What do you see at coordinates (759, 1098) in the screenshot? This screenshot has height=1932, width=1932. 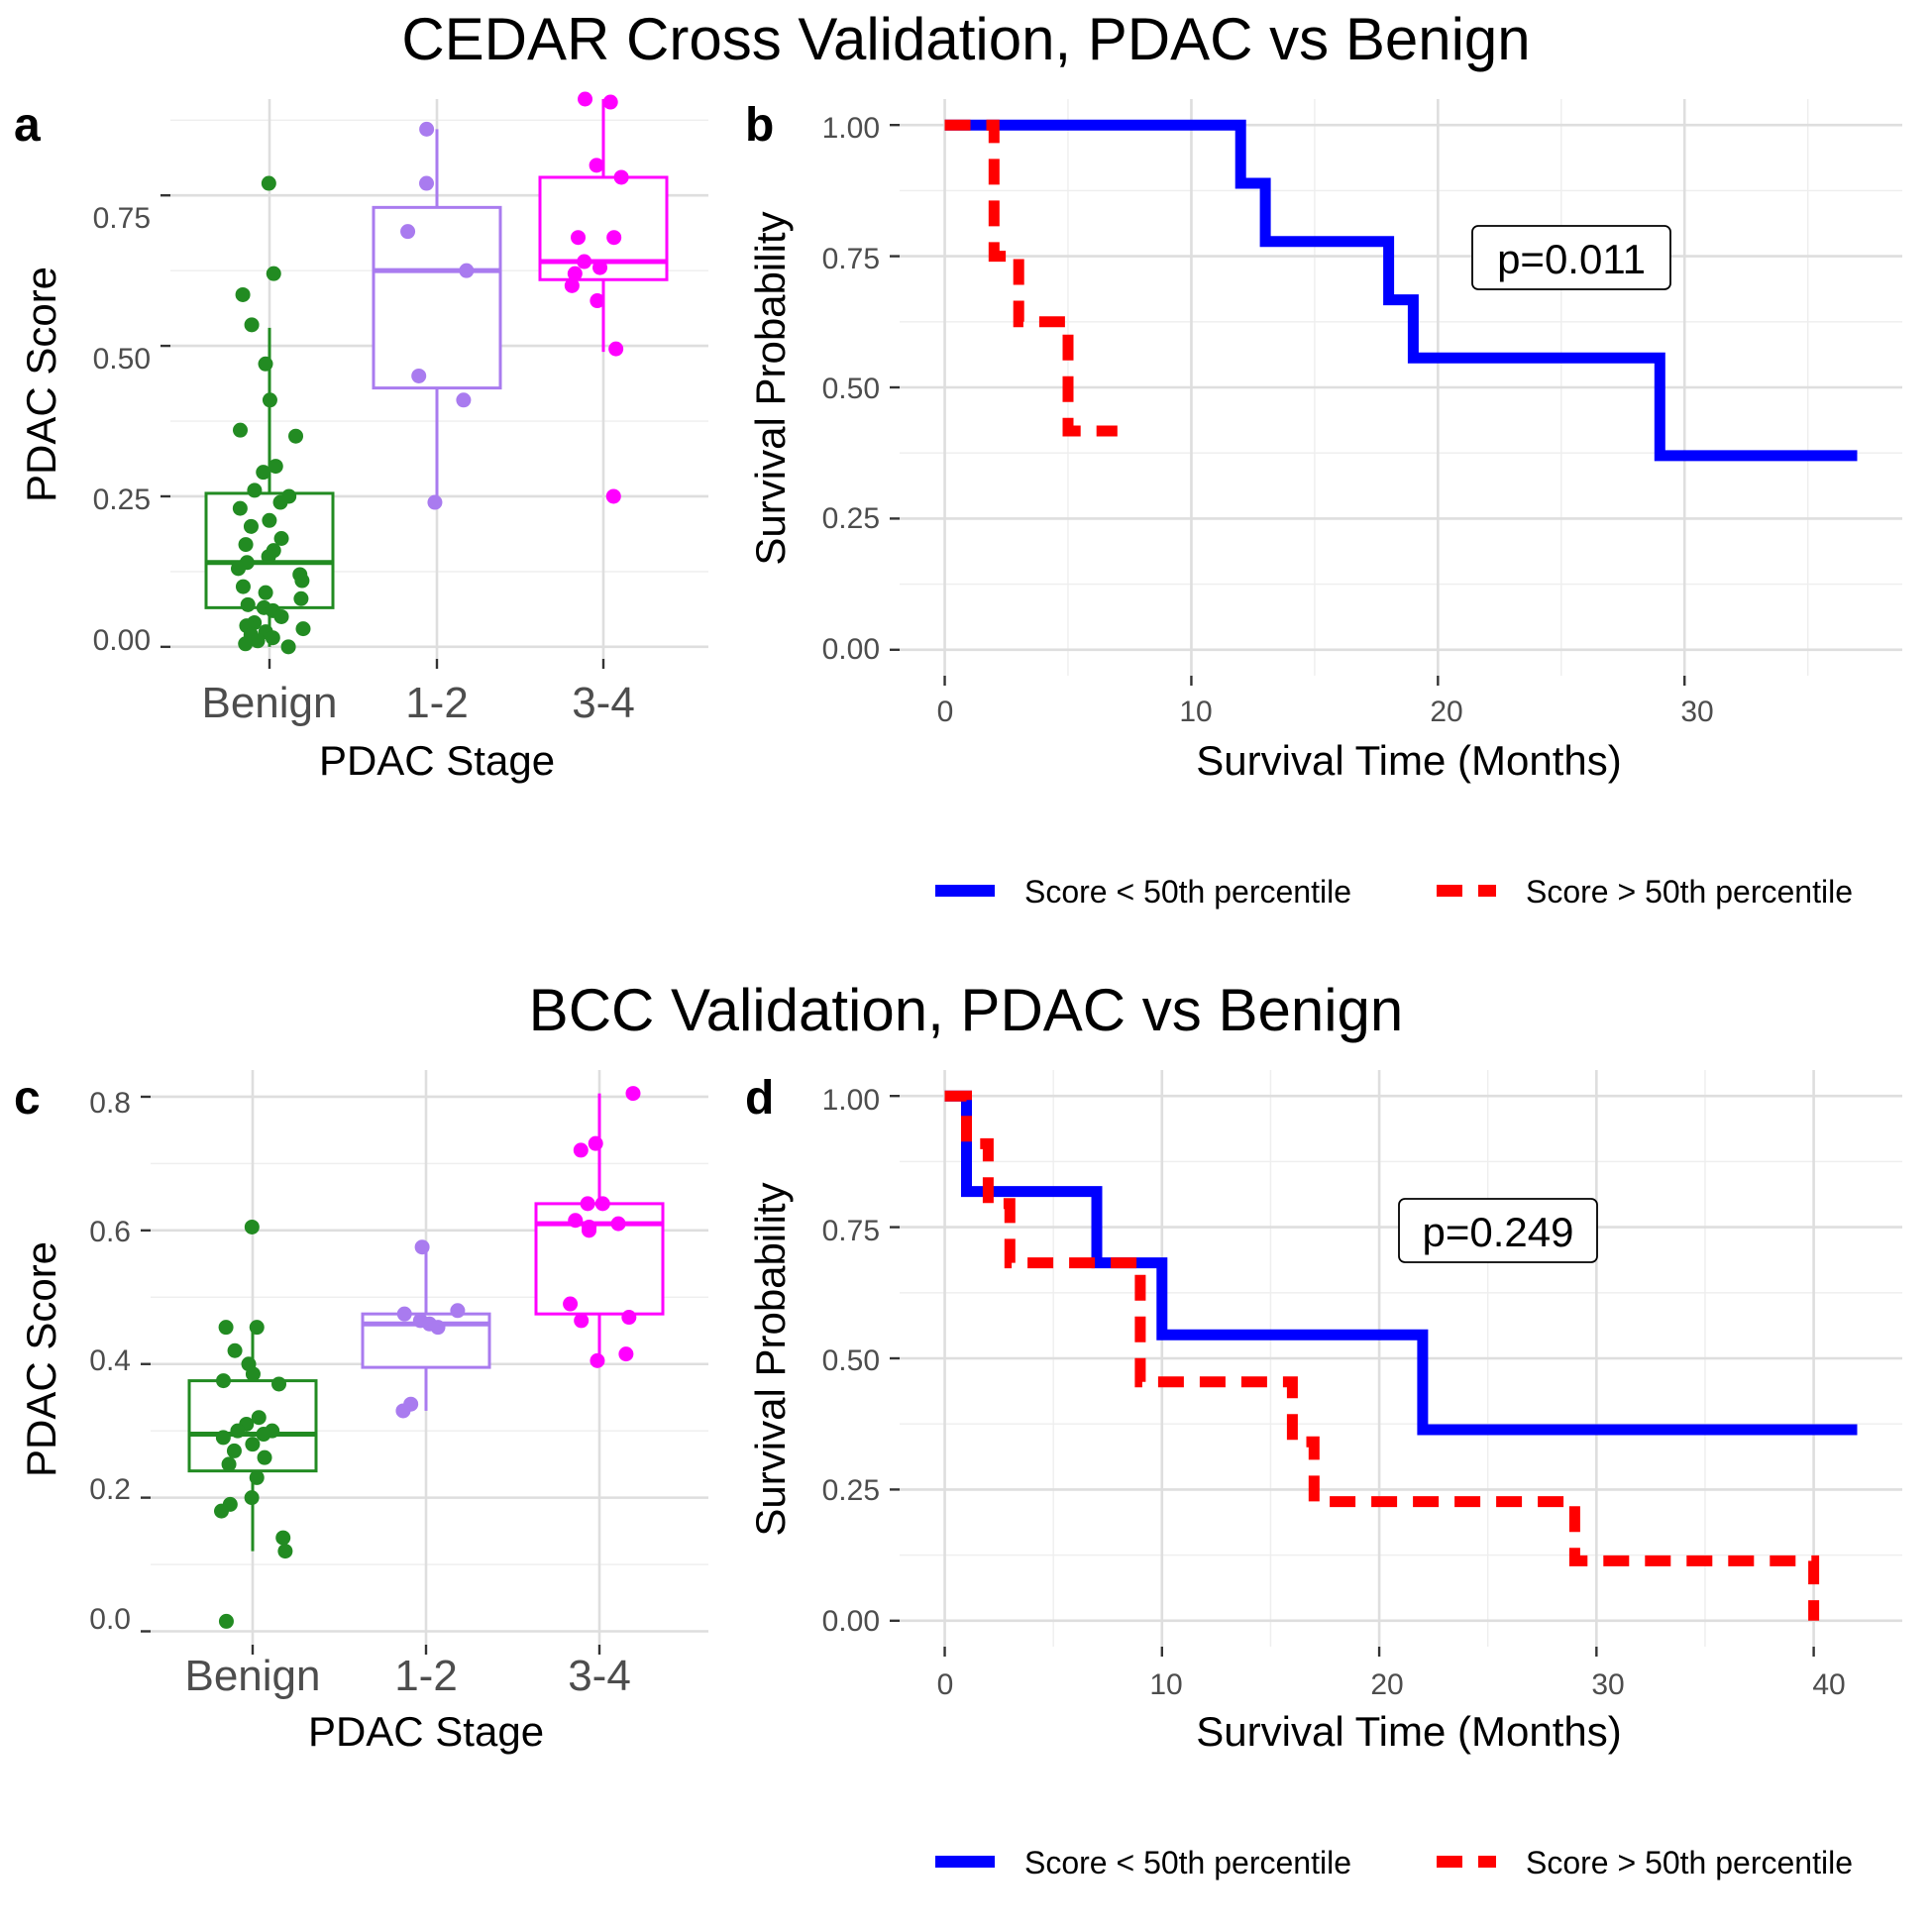 I see `panel-letter-d: d` at bounding box center [759, 1098].